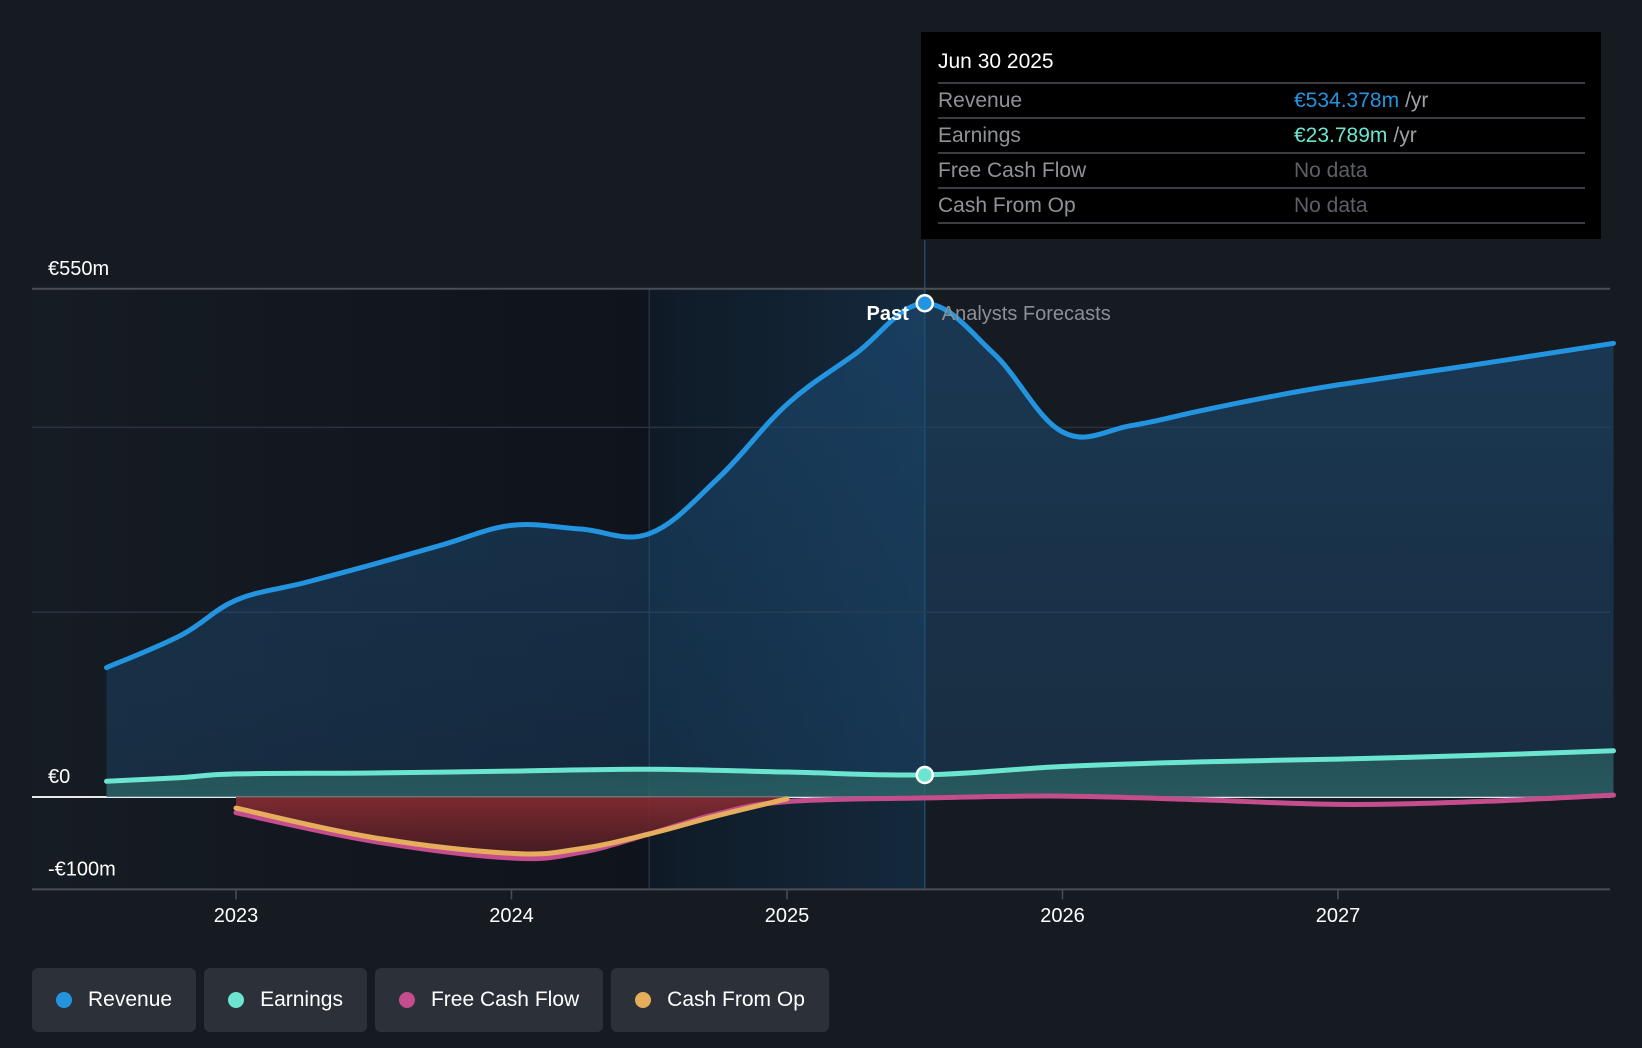  What do you see at coordinates (980, 100) in the screenshot?
I see `tooltip-label: Revenue` at bounding box center [980, 100].